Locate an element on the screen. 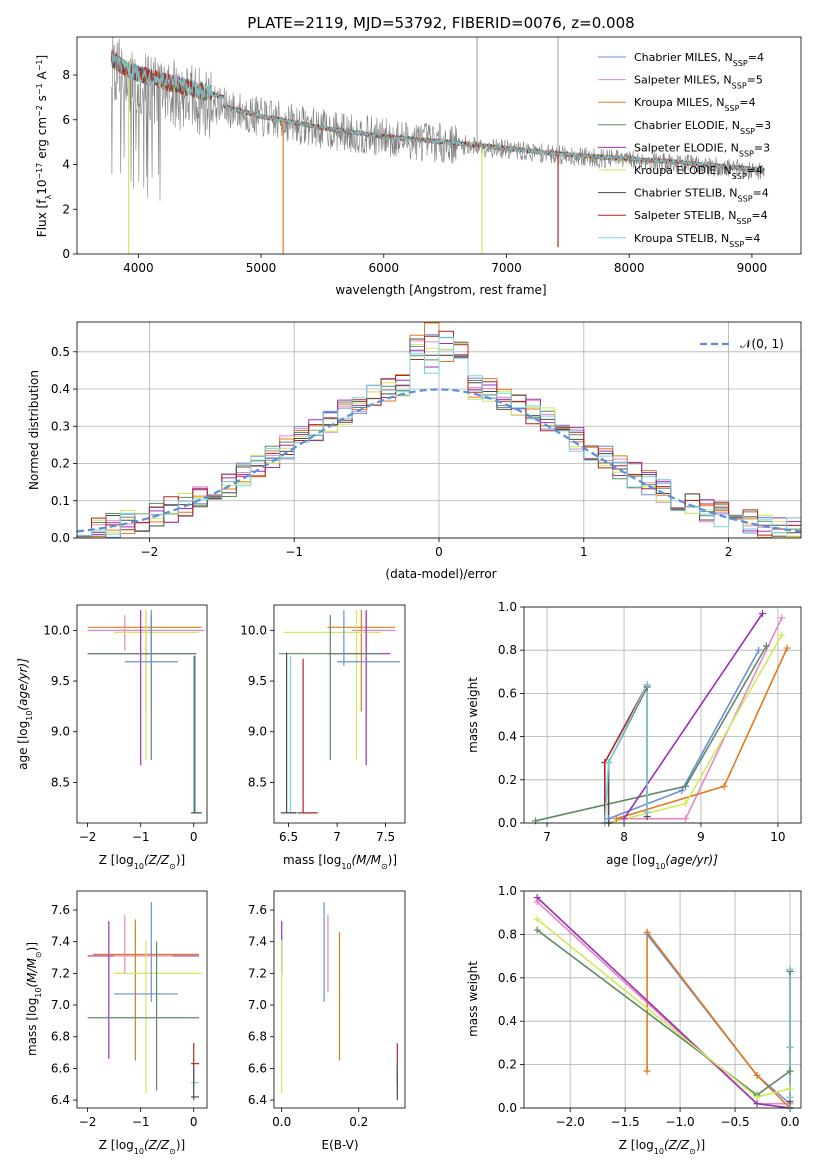 This screenshot has height=1170, width=819. y-tick-label: 1.0 is located at coordinates (507, 891).